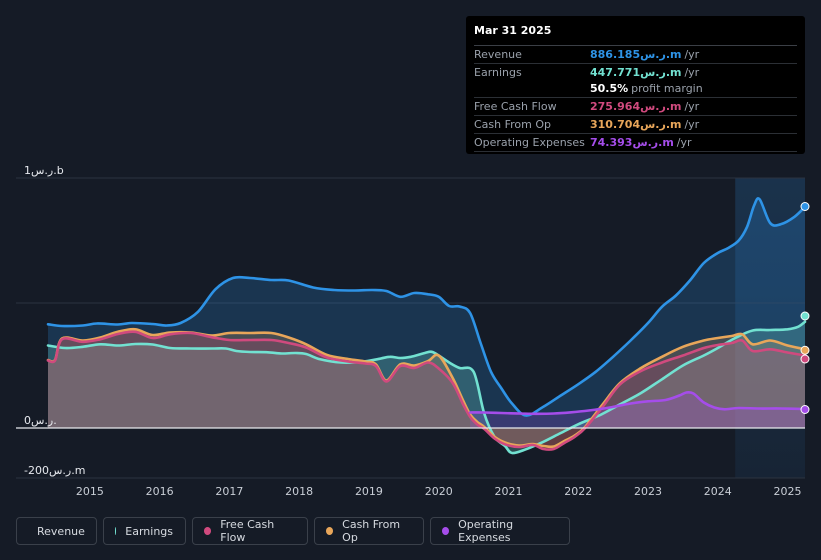  Describe the element at coordinates (40, 420) in the screenshot. I see `y-axis-label: 0ر.س.` at that location.